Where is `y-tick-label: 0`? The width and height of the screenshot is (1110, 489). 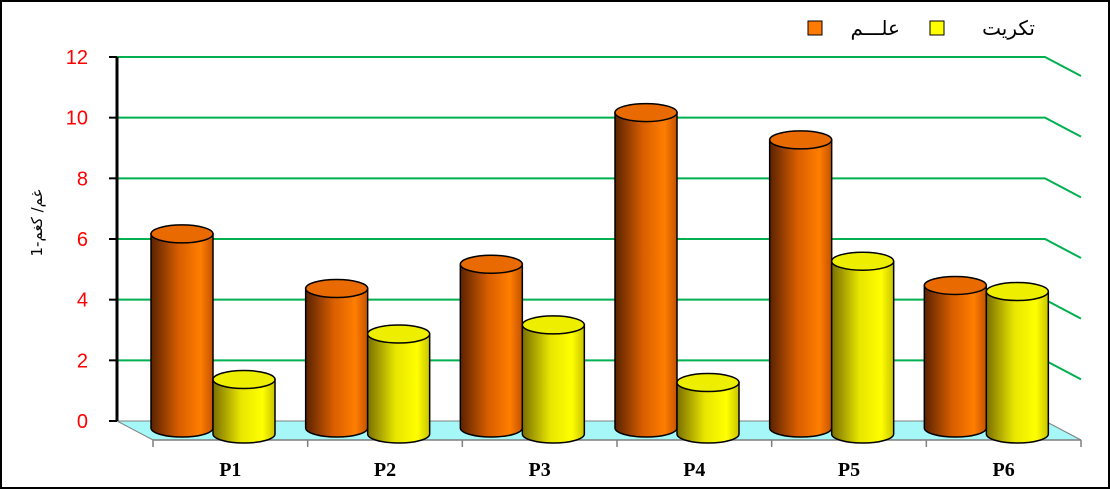 y-tick-label: 0 is located at coordinates (82, 422).